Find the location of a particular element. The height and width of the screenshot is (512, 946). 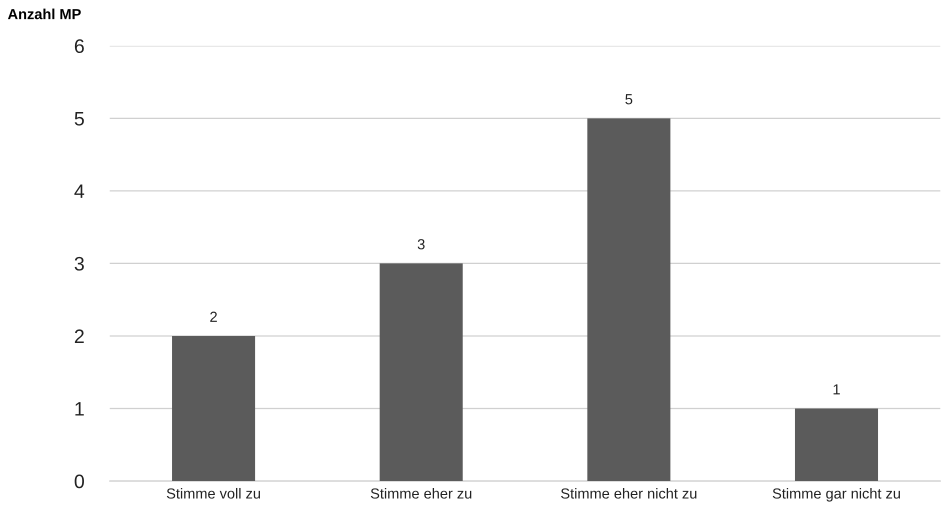

x-tick-label: Stimme voll zu is located at coordinates (213, 493).